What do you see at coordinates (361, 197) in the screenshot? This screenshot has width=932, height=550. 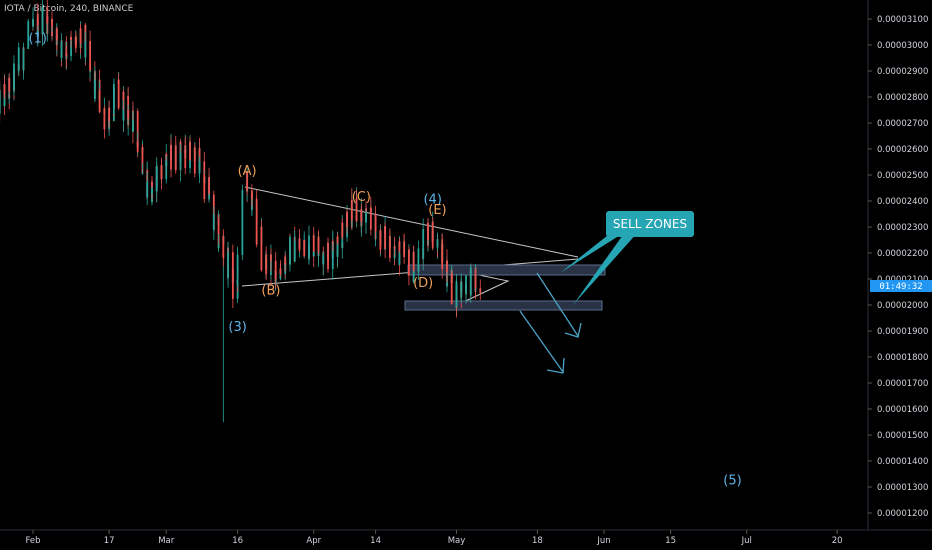 I see `wave-label: (C)` at bounding box center [361, 197].